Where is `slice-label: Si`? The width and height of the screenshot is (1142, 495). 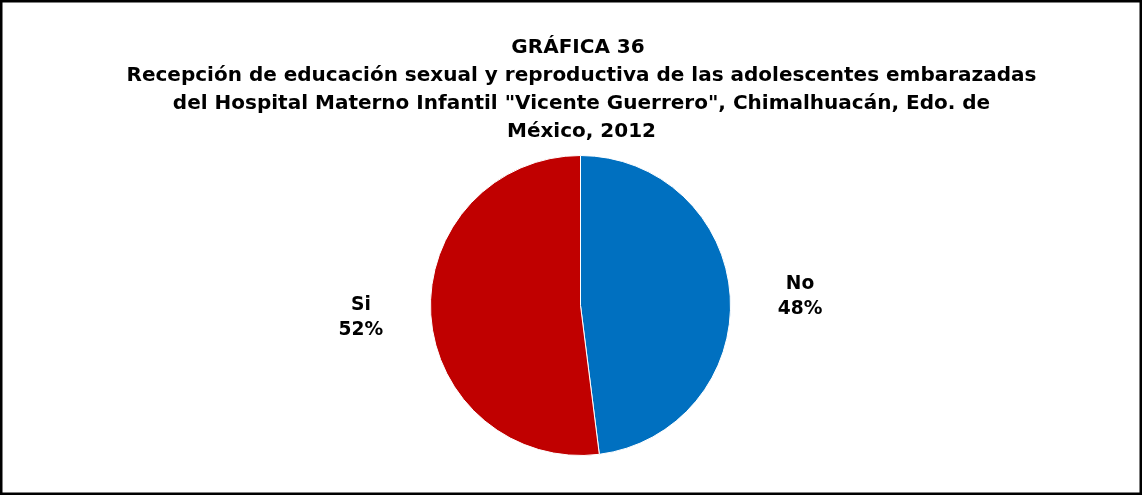 slice-label: Si is located at coordinates (361, 304).